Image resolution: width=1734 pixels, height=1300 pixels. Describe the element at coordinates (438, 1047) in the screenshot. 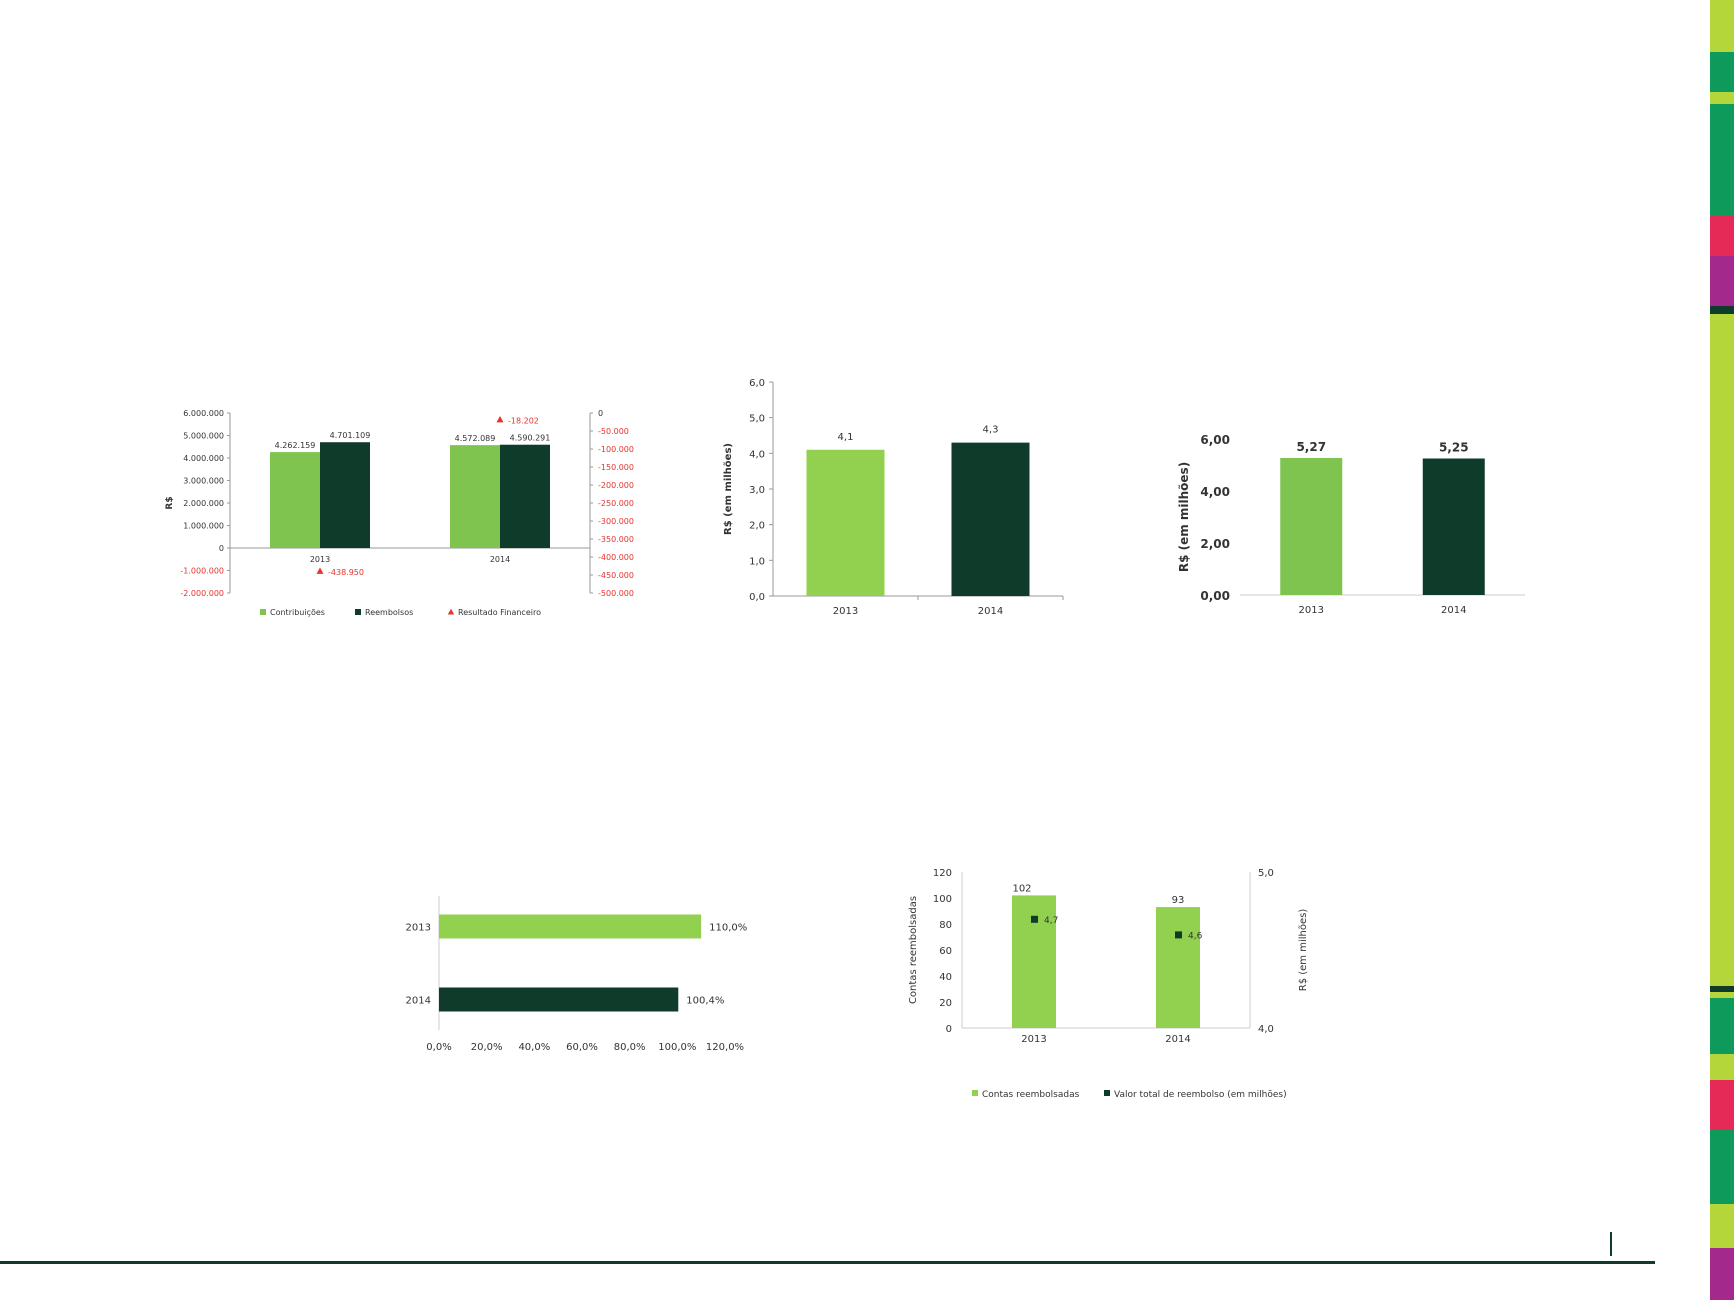

I see `x-tick-label: 0,0%` at that location.